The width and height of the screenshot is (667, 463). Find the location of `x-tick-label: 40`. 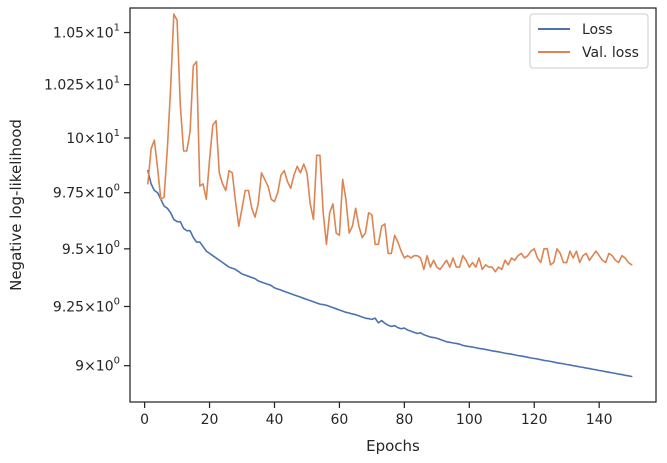

x-tick-label: 40 is located at coordinates (275, 420).